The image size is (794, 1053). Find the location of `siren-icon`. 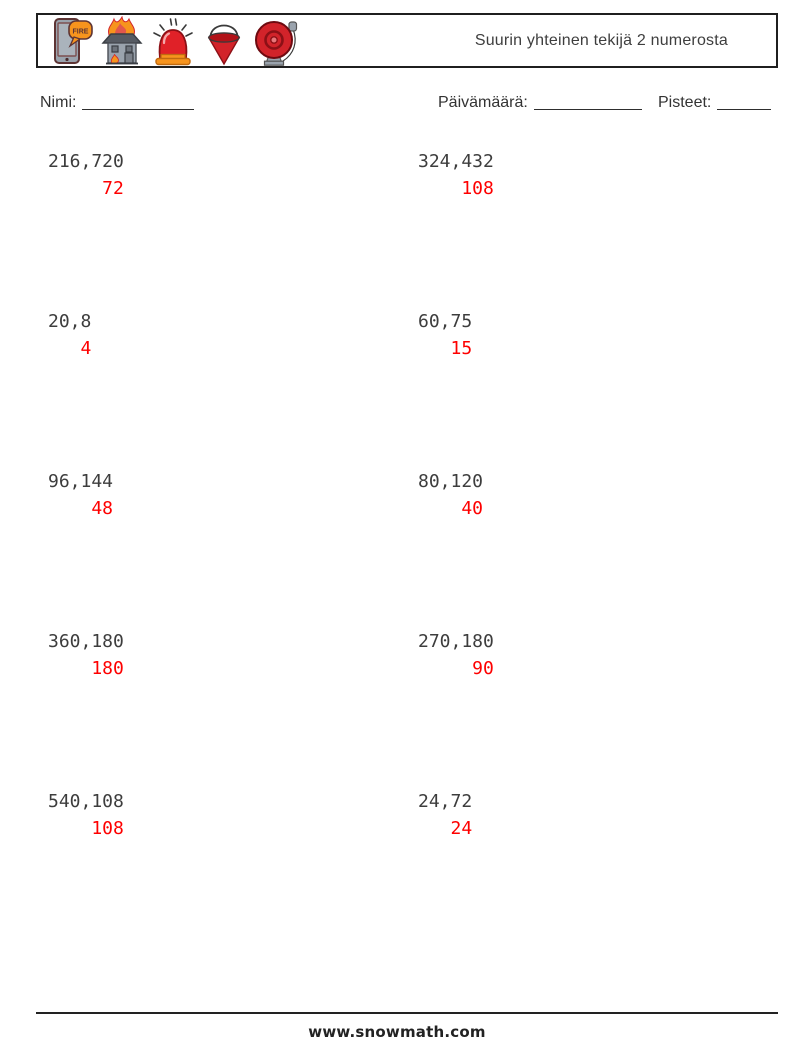

siren-icon is located at coordinates (173, 41).